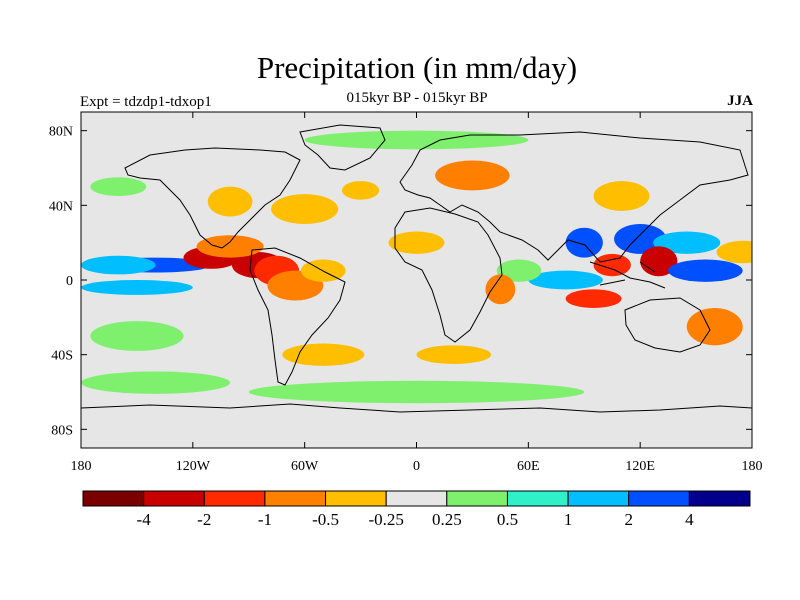 This screenshot has width=800, height=600. I want to click on colorbar-label: -4, so click(144, 519).